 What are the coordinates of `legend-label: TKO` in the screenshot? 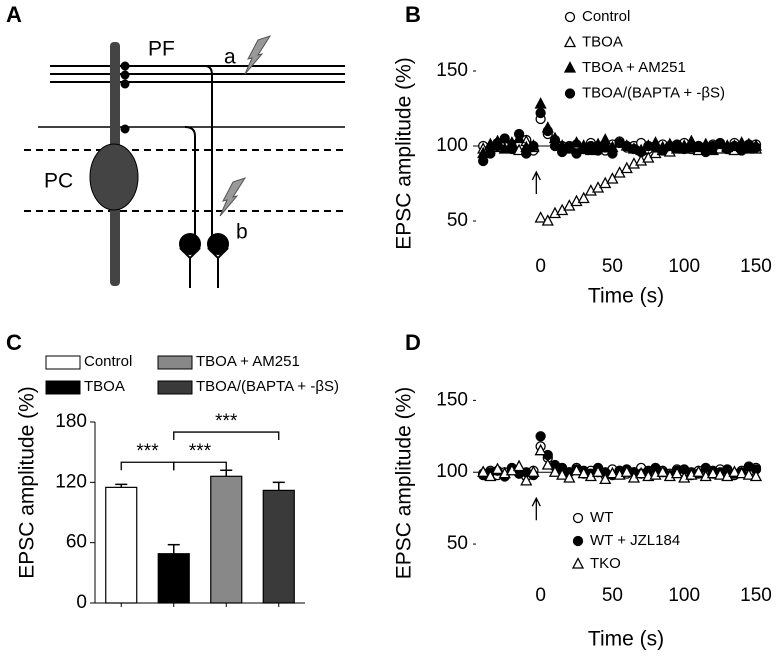 It's located at (605, 563).